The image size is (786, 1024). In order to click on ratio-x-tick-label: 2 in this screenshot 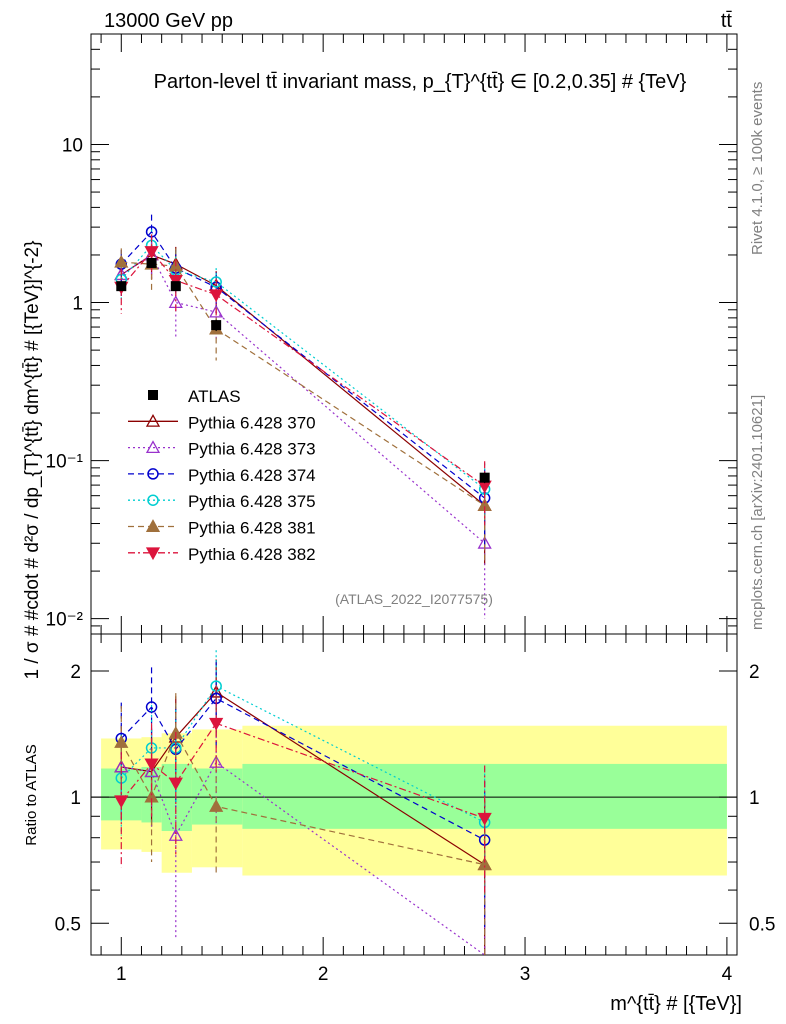, I will do `click(323, 974)`.